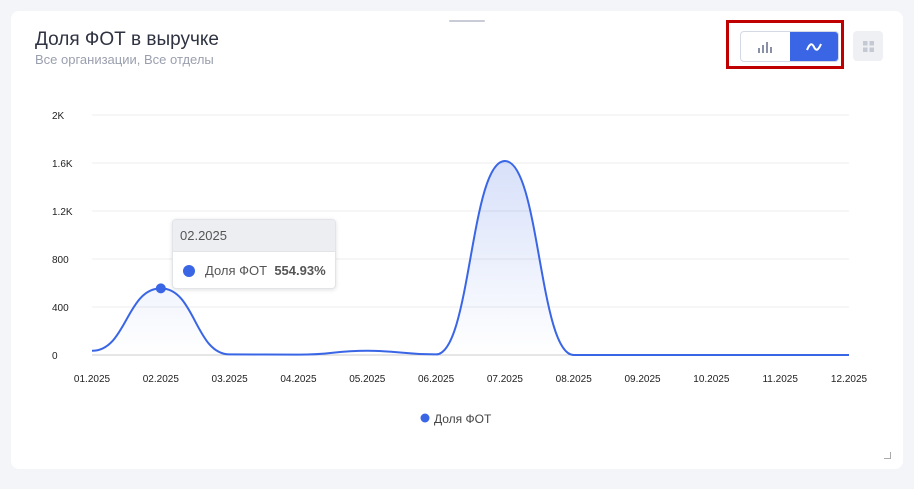 This screenshot has width=914, height=489. What do you see at coordinates (58, 116) in the screenshot?
I see `y-tick-label: 2K` at bounding box center [58, 116].